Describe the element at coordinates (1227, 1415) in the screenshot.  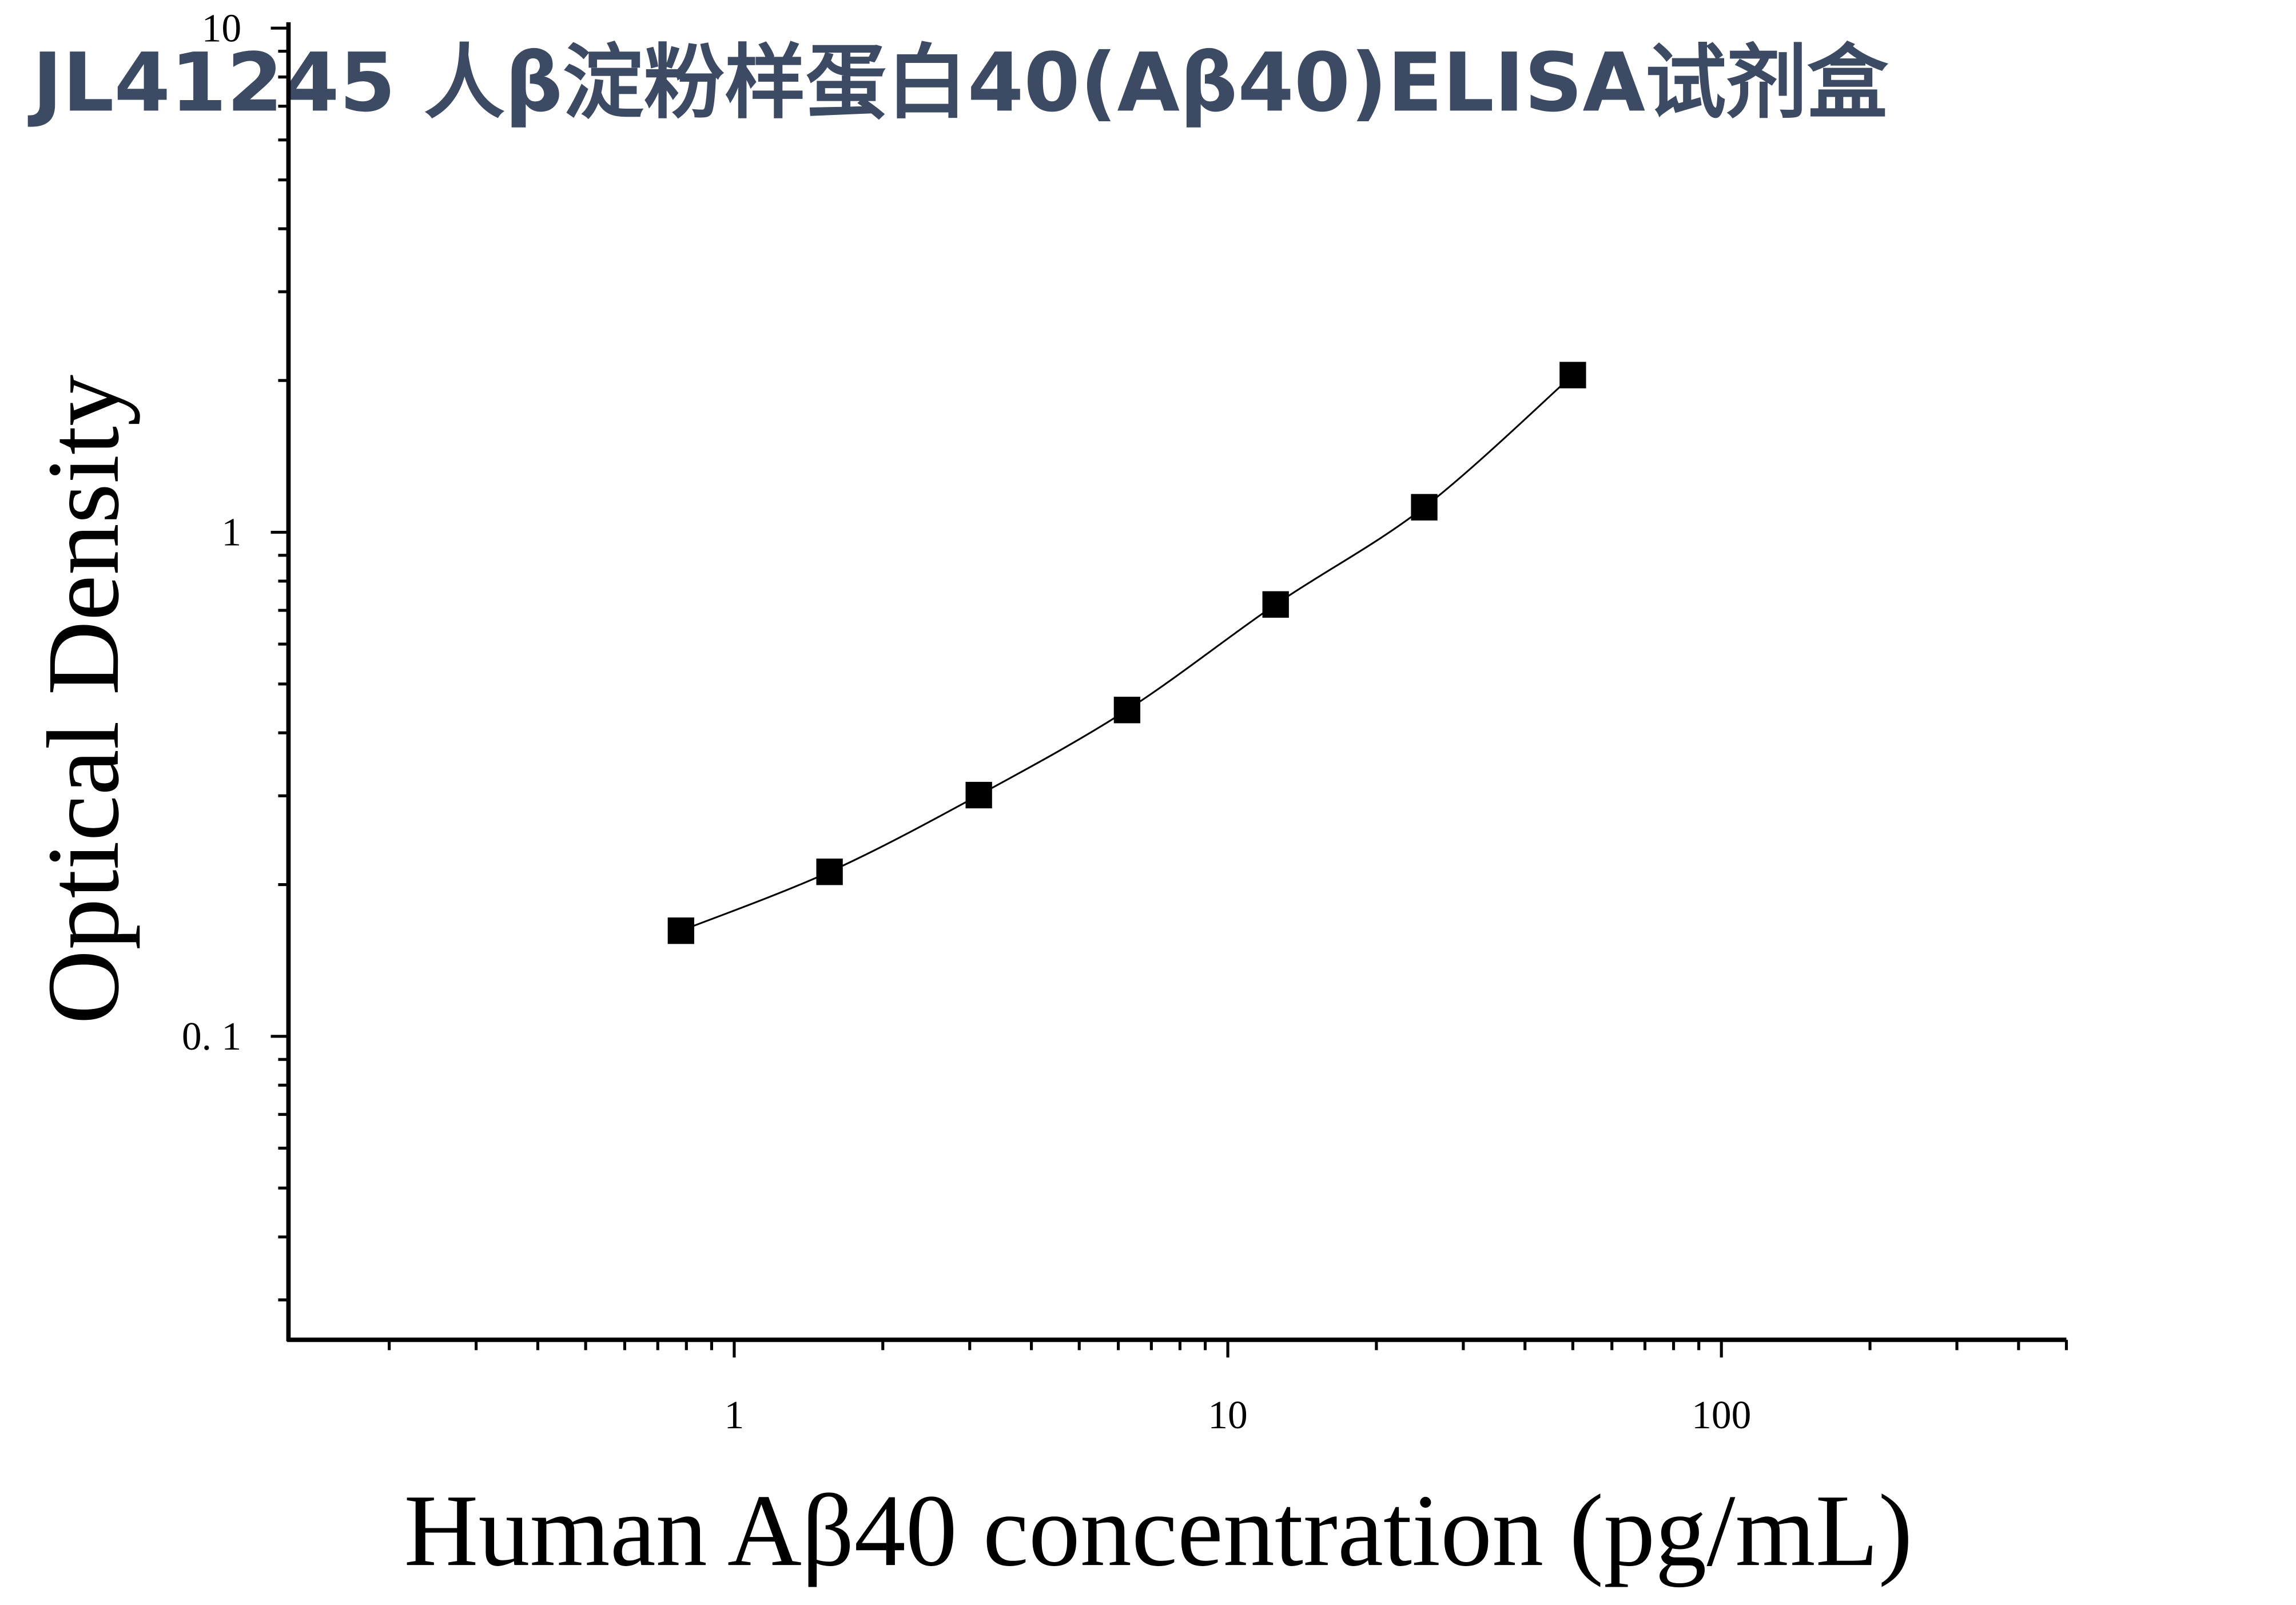
I see `x-tick-label: 10` at that location.